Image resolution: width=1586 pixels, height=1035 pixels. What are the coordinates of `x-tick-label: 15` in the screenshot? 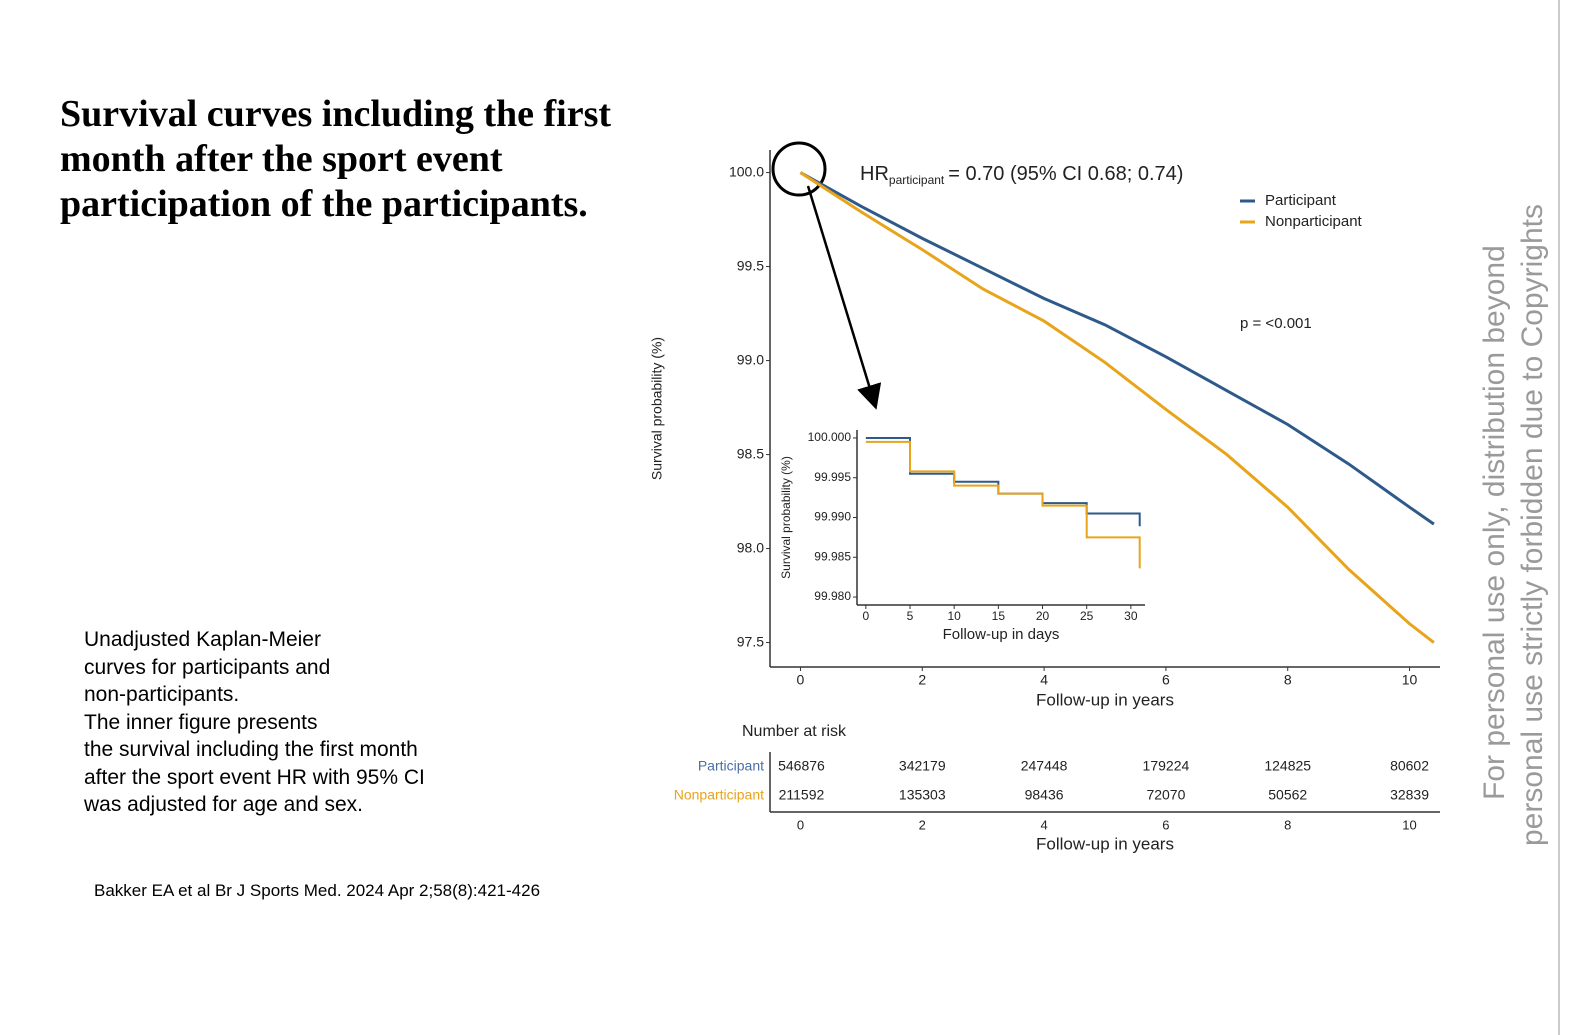 It's located at (999, 616).